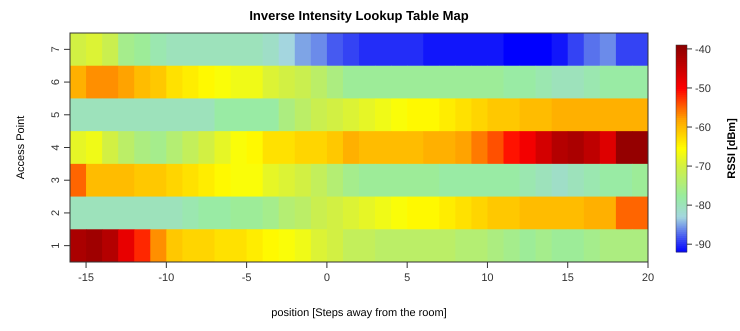  Describe the element at coordinates (56, 115) in the screenshot. I see `y-tick-label: 5` at that location.